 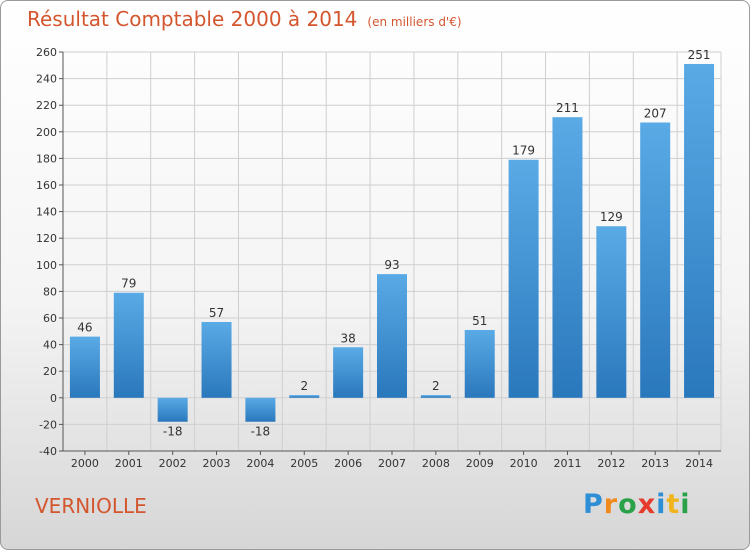 What do you see at coordinates (655, 113) in the screenshot?
I see `data-label: 207` at bounding box center [655, 113].